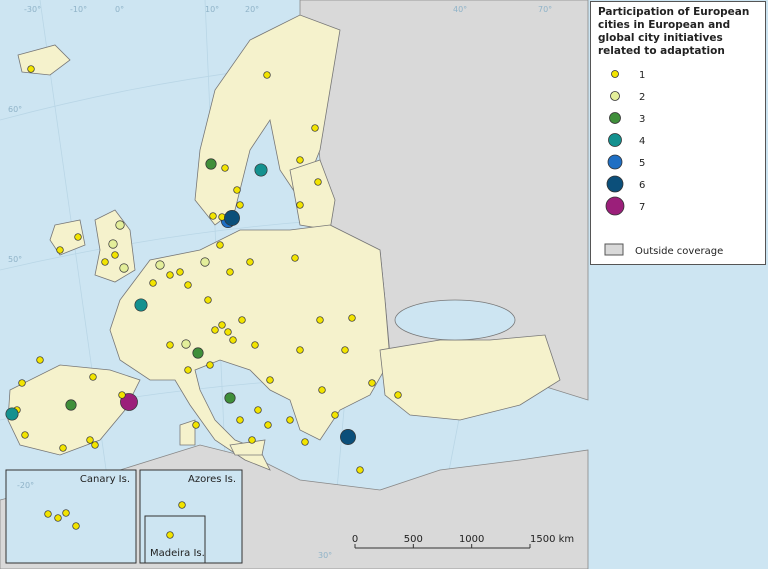  Describe the element at coordinates (642, 207) in the screenshot. I see `legend-label: 7` at that location.